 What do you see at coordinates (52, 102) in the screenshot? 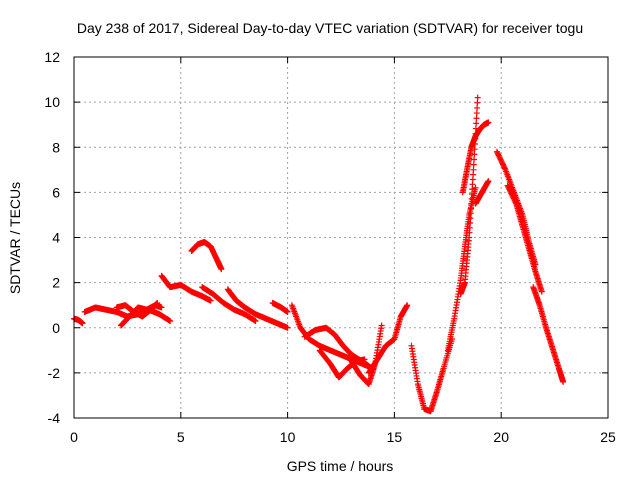
I see `y-tick-label: 10` at bounding box center [52, 102].